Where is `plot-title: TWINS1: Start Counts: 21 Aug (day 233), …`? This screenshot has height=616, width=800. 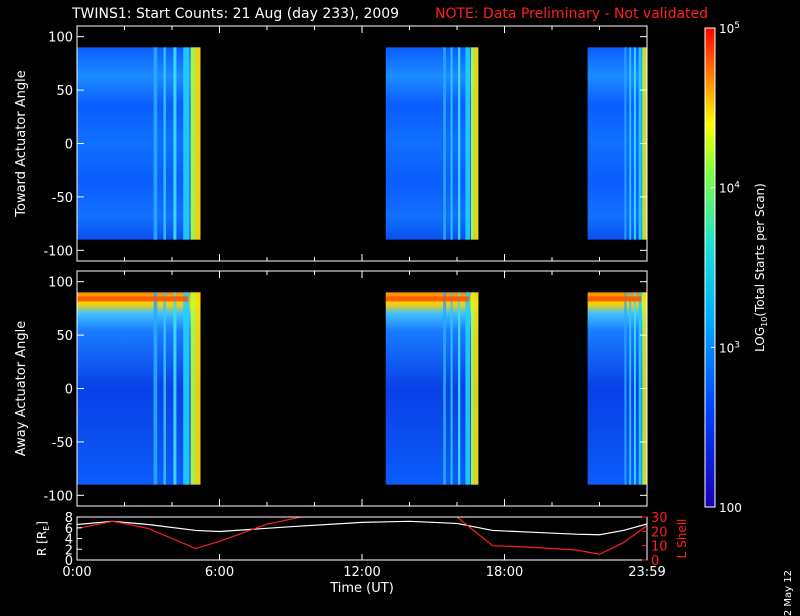
plot-title: TWINS1: Start Counts: 21 Aug (day 233), … is located at coordinates (236, 14).